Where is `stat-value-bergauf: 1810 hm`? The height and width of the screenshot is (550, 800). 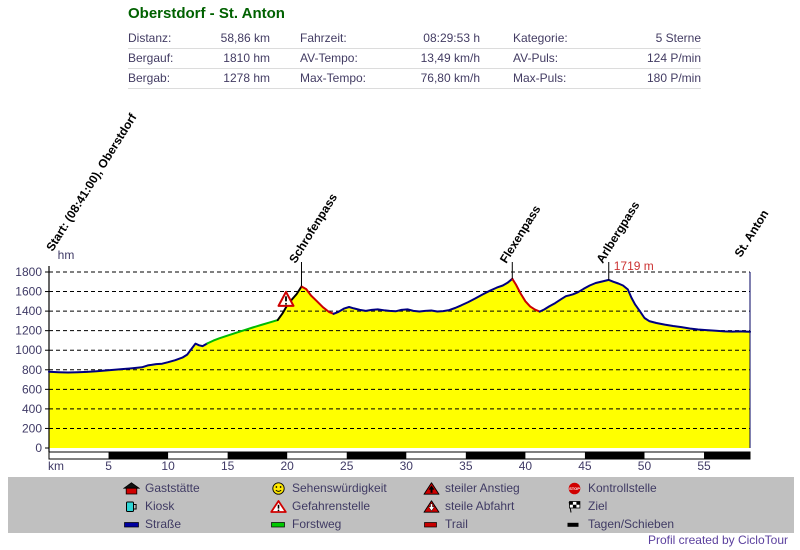 stat-value-bergauf: 1810 hm is located at coordinates (246, 58).